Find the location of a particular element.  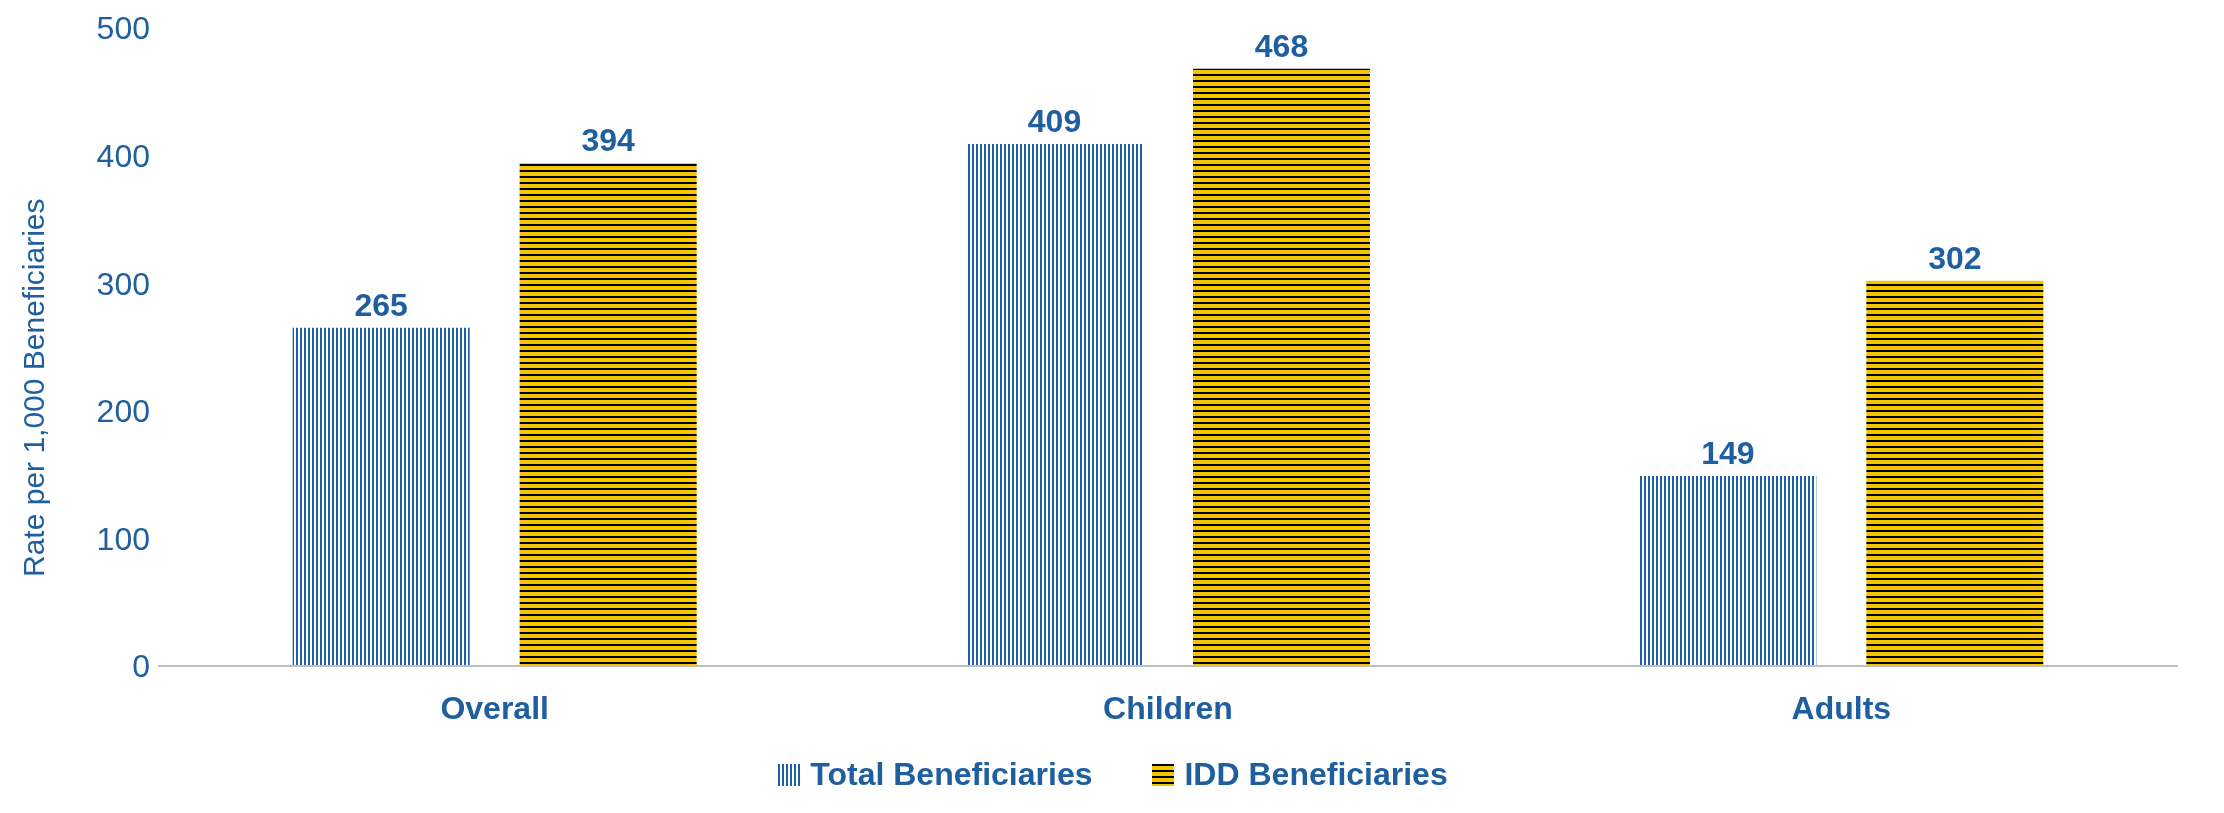

x-tick-label: Children is located at coordinates (1168, 707).